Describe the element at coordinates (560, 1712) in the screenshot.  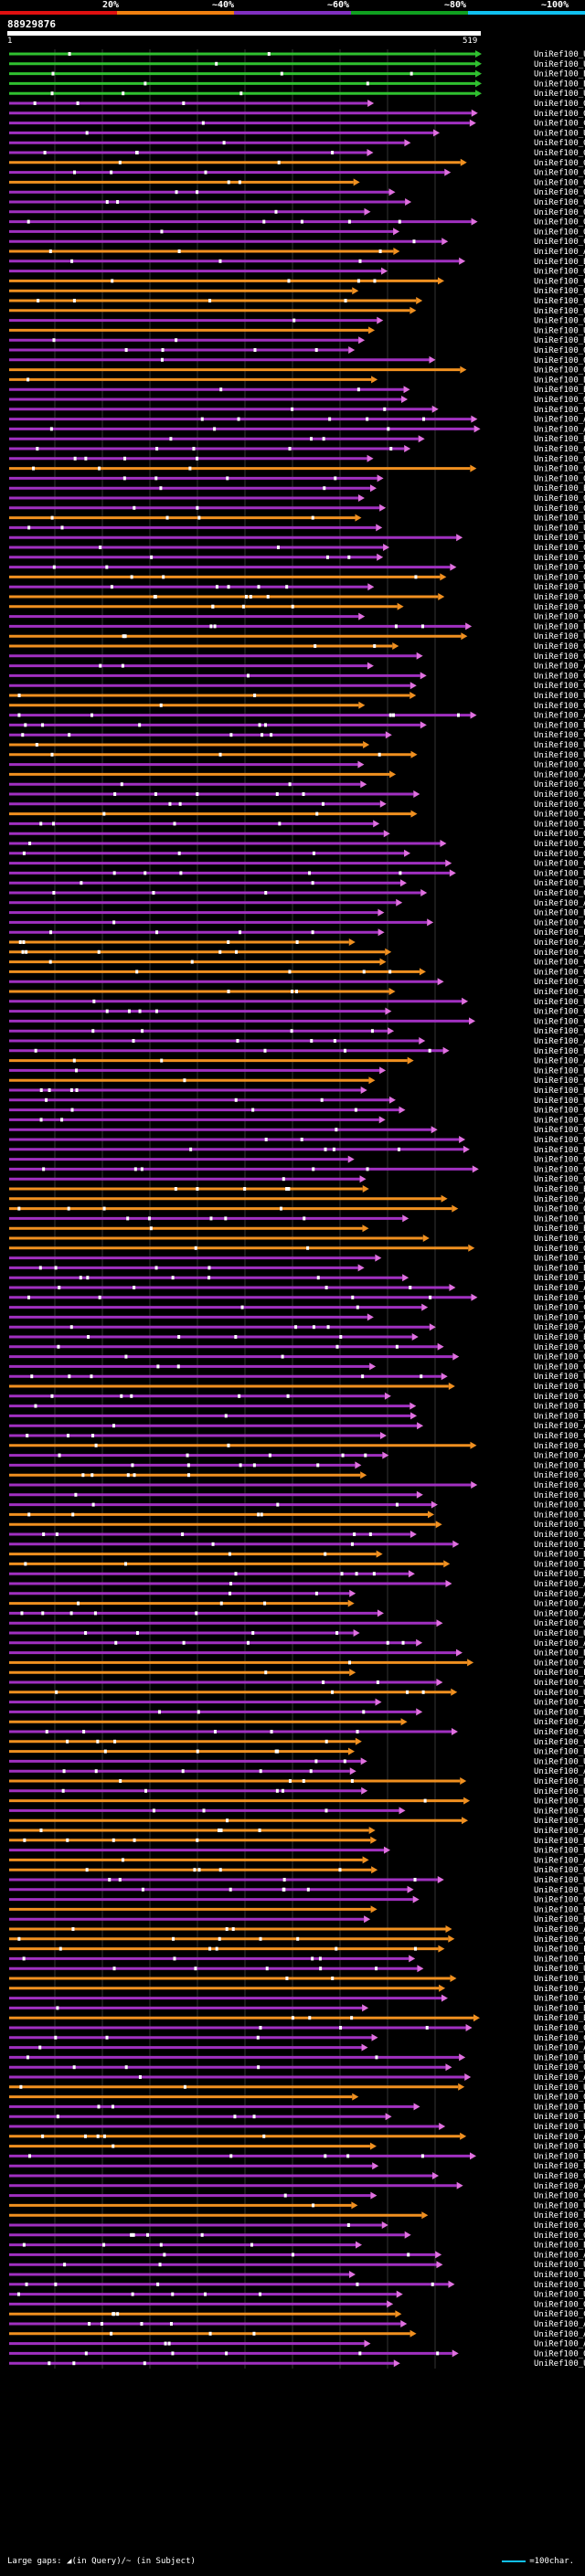
I see `hit-label: UniRef100_B9F401` at that location.